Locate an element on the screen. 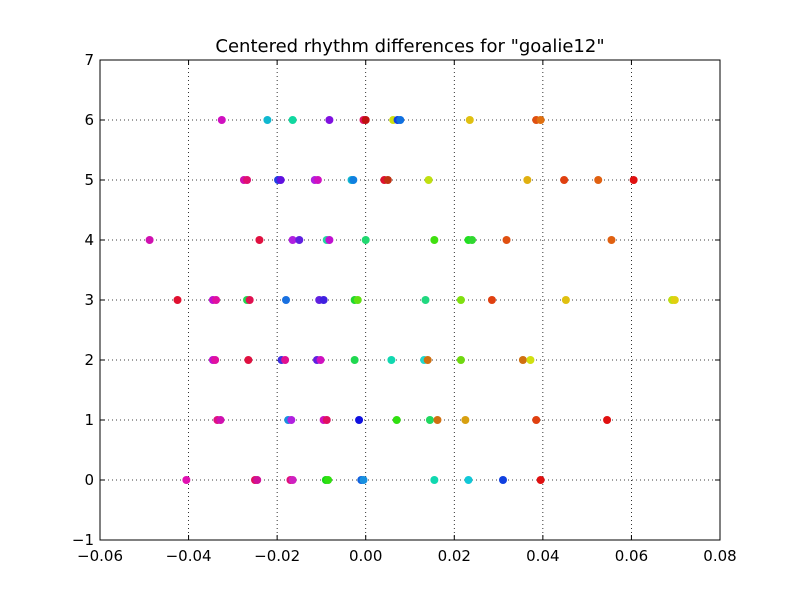 This screenshot has height=600, width=800. y-tick-label: 0 is located at coordinates (89, 480).